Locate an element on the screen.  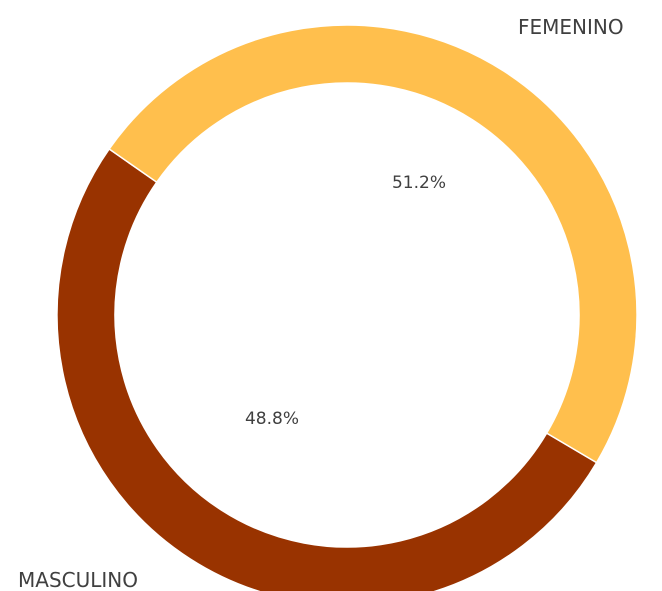
category-label-femenino: FEMENINO is located at coordinates (571, 27).